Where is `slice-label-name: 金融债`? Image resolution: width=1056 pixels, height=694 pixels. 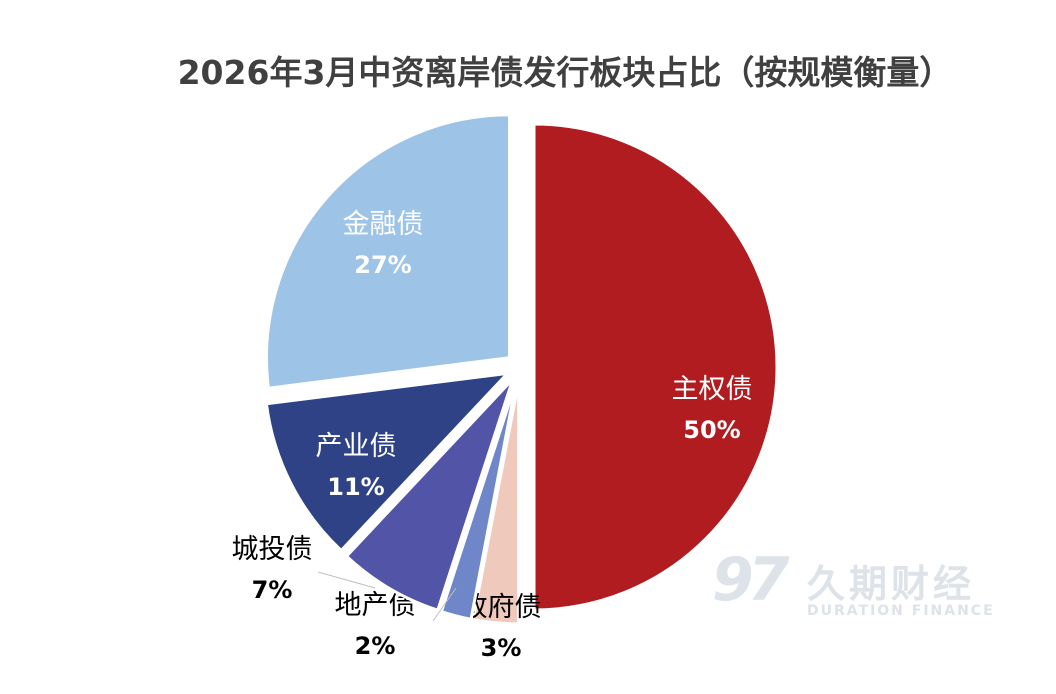 slice-label-name: 金融债 is located at coordinates (383, 224).